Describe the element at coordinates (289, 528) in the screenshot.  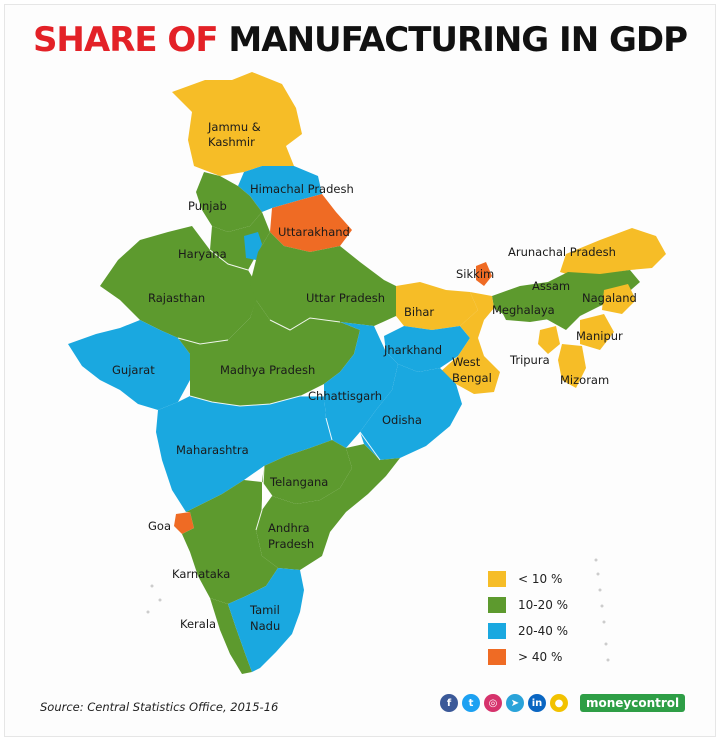
I see `label-andhra-pradesh: Andhra` at that location.